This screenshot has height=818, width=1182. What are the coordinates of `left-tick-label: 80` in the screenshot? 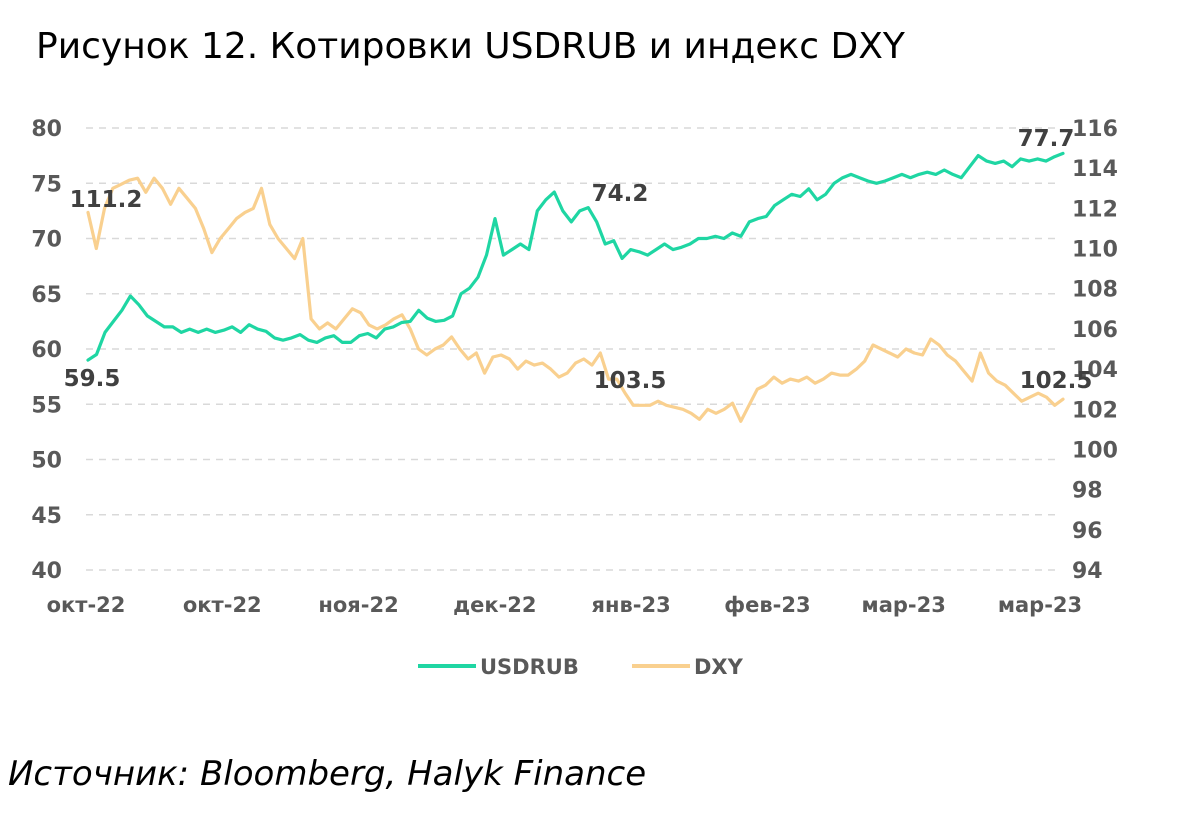 It's located at (46, 129).